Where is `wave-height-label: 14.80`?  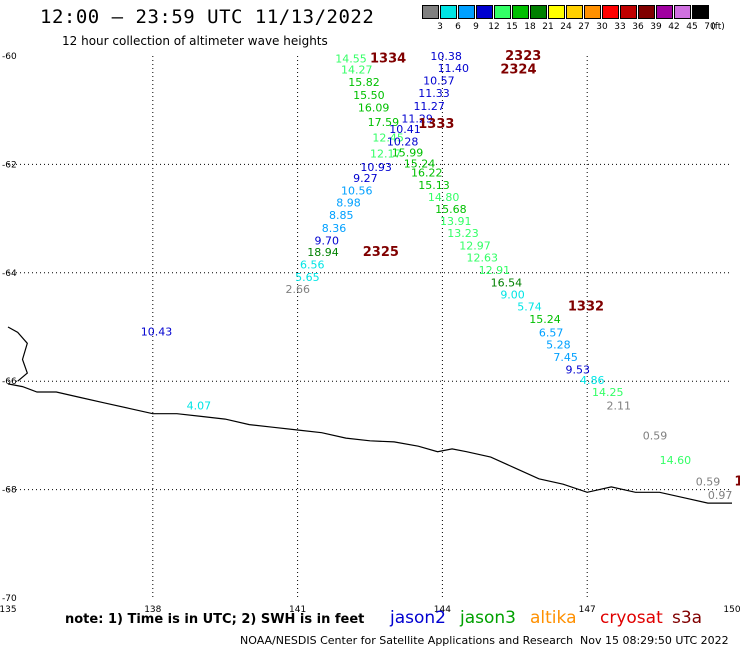
wave-height-label: 14.80 is located at coordinates (444, 197).